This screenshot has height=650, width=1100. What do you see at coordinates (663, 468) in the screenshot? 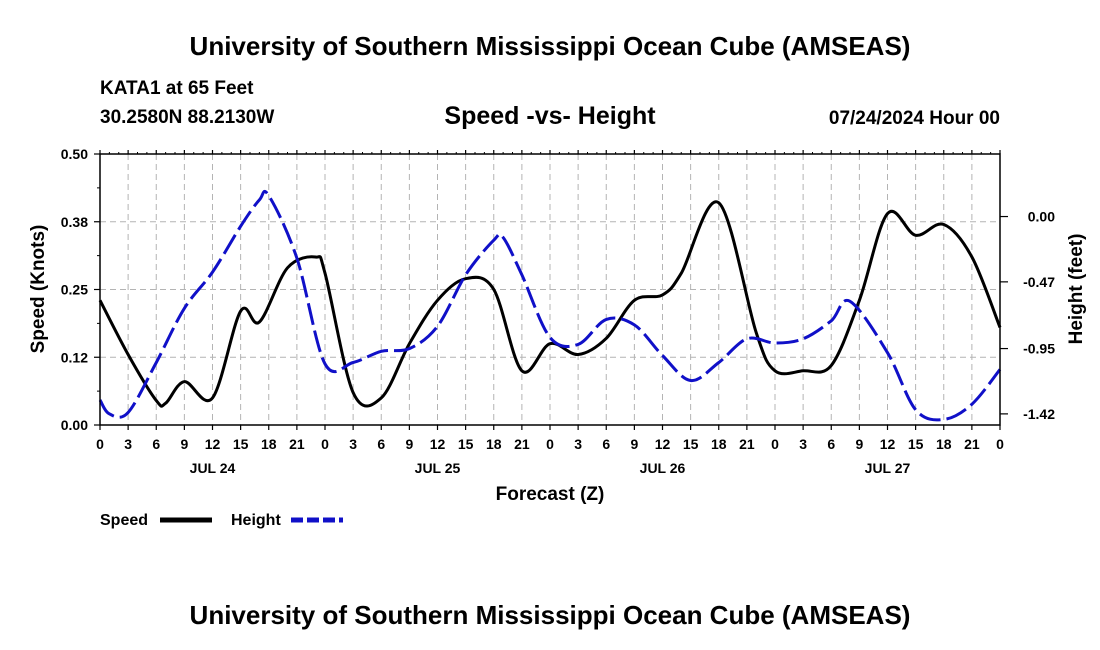
I see `day-label: JUL 26` at bounding box center [663, 468].